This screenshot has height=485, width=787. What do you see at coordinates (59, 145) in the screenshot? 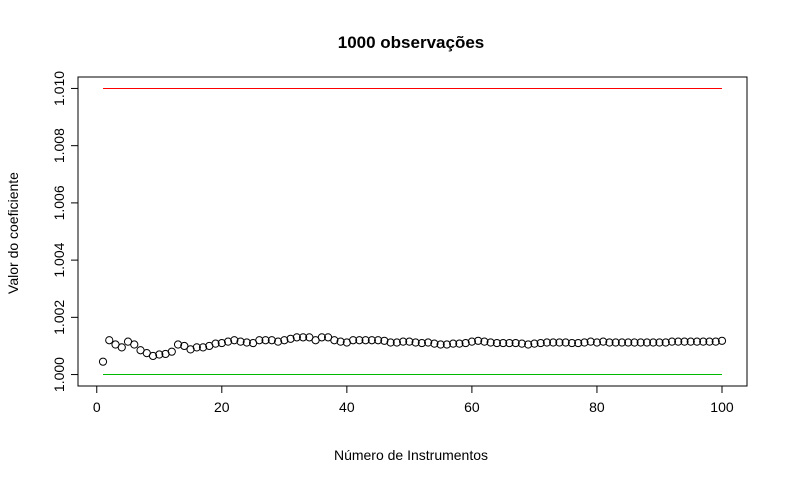
I see `y-tick-label: 1.008` at bounding box center [59, 145].